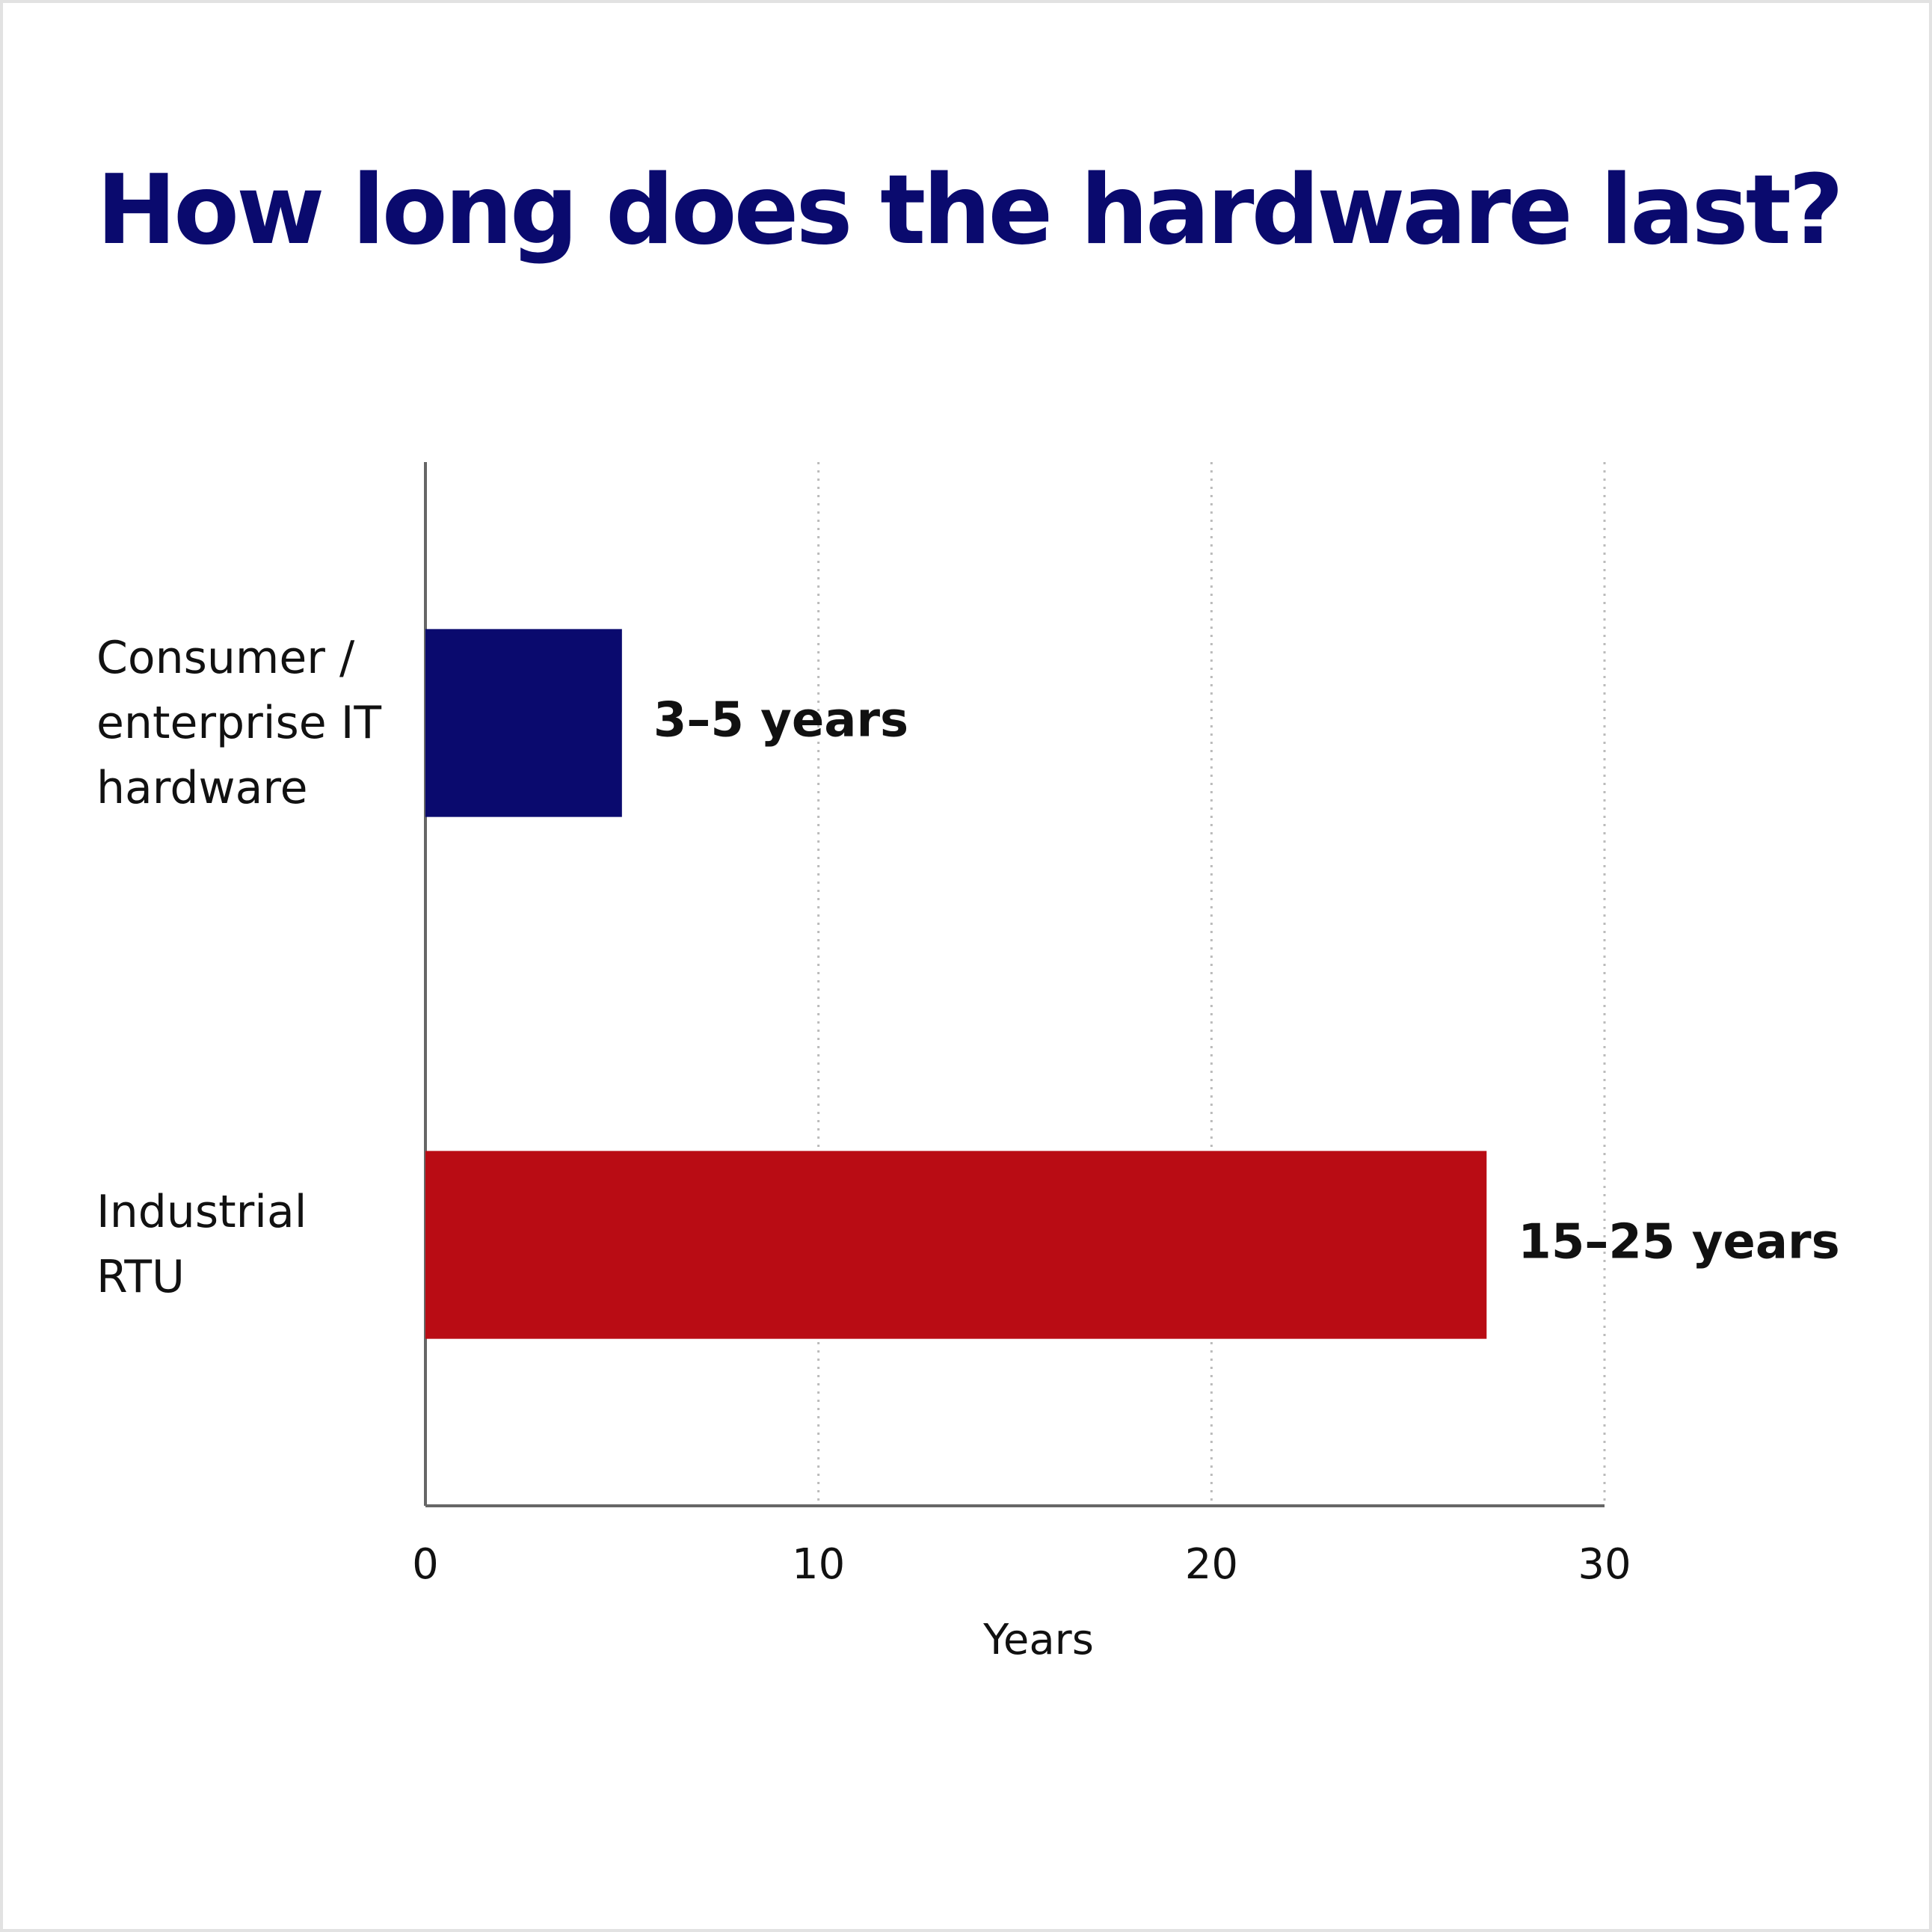 This screenshot has height=1932, width=1932. Describe the element at coordinates (1678, 1242) in the screenshot. I see `bar-annotation: 15–25 years` at that location.